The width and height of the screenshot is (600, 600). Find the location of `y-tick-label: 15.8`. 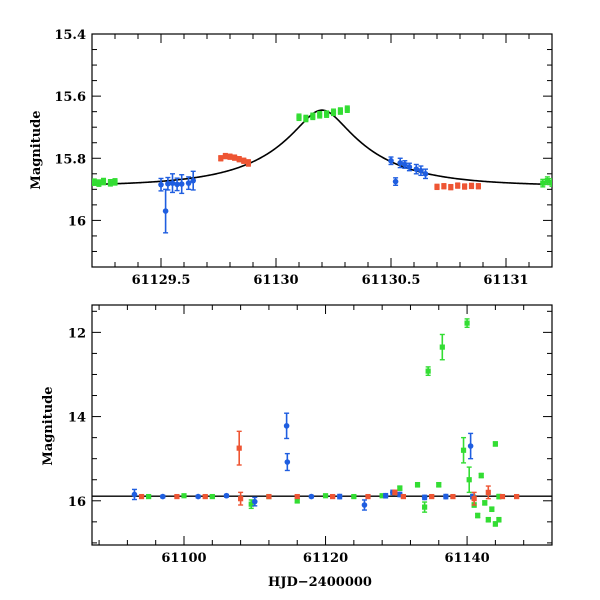

y-tick-label: 15.8 is located at coordinates (70, 159).